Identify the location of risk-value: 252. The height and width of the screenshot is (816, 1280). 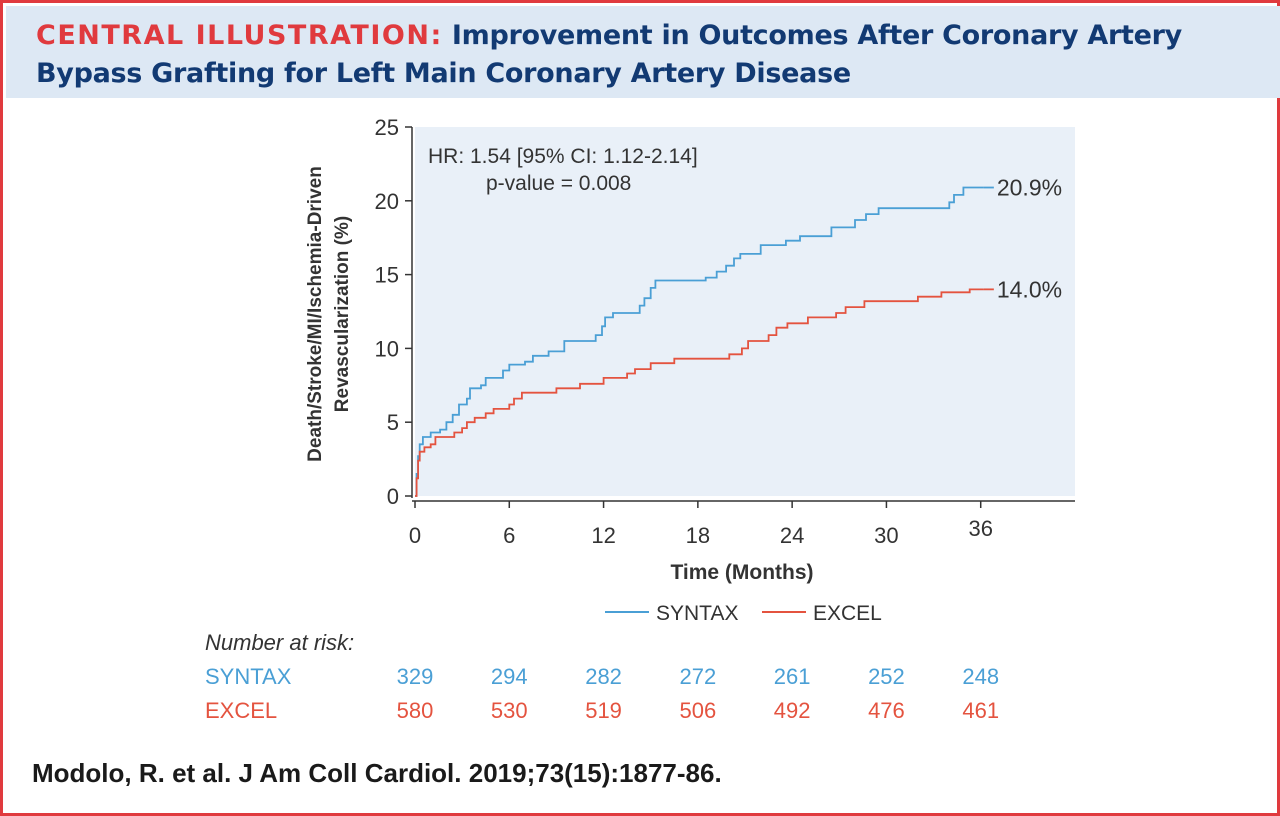
(886, 676).